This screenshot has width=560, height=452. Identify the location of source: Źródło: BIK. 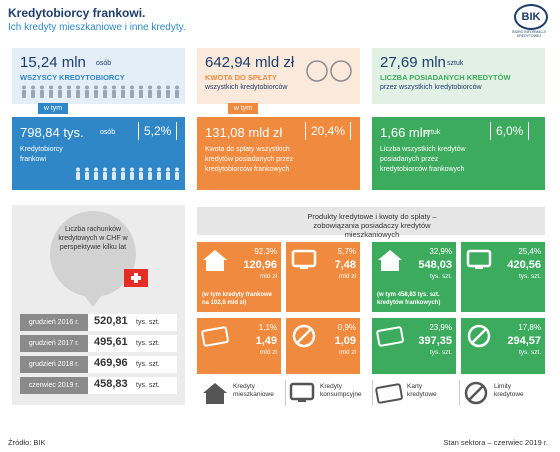
(27, 442).